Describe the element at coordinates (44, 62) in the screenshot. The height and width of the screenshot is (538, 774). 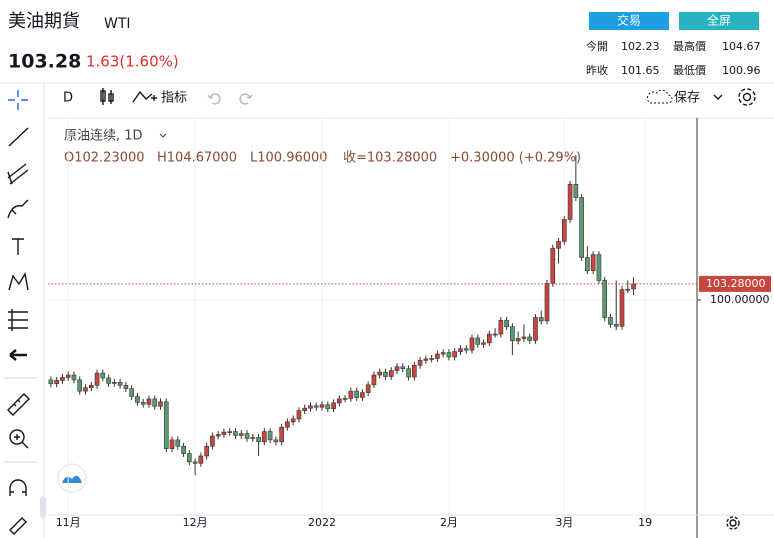
I see `last-price: 103.28` at that location.